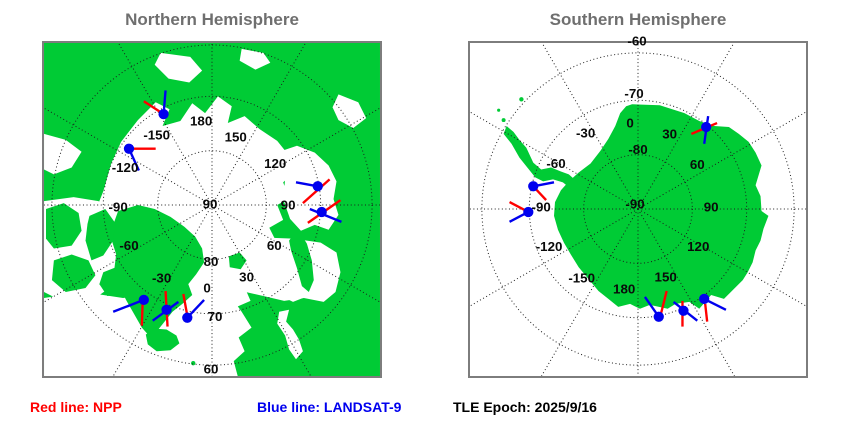 The height and width of the screenshot is (425, 850). I want to click on south-hemisphere-title: Southern Hemisphere, so click(638, 19).